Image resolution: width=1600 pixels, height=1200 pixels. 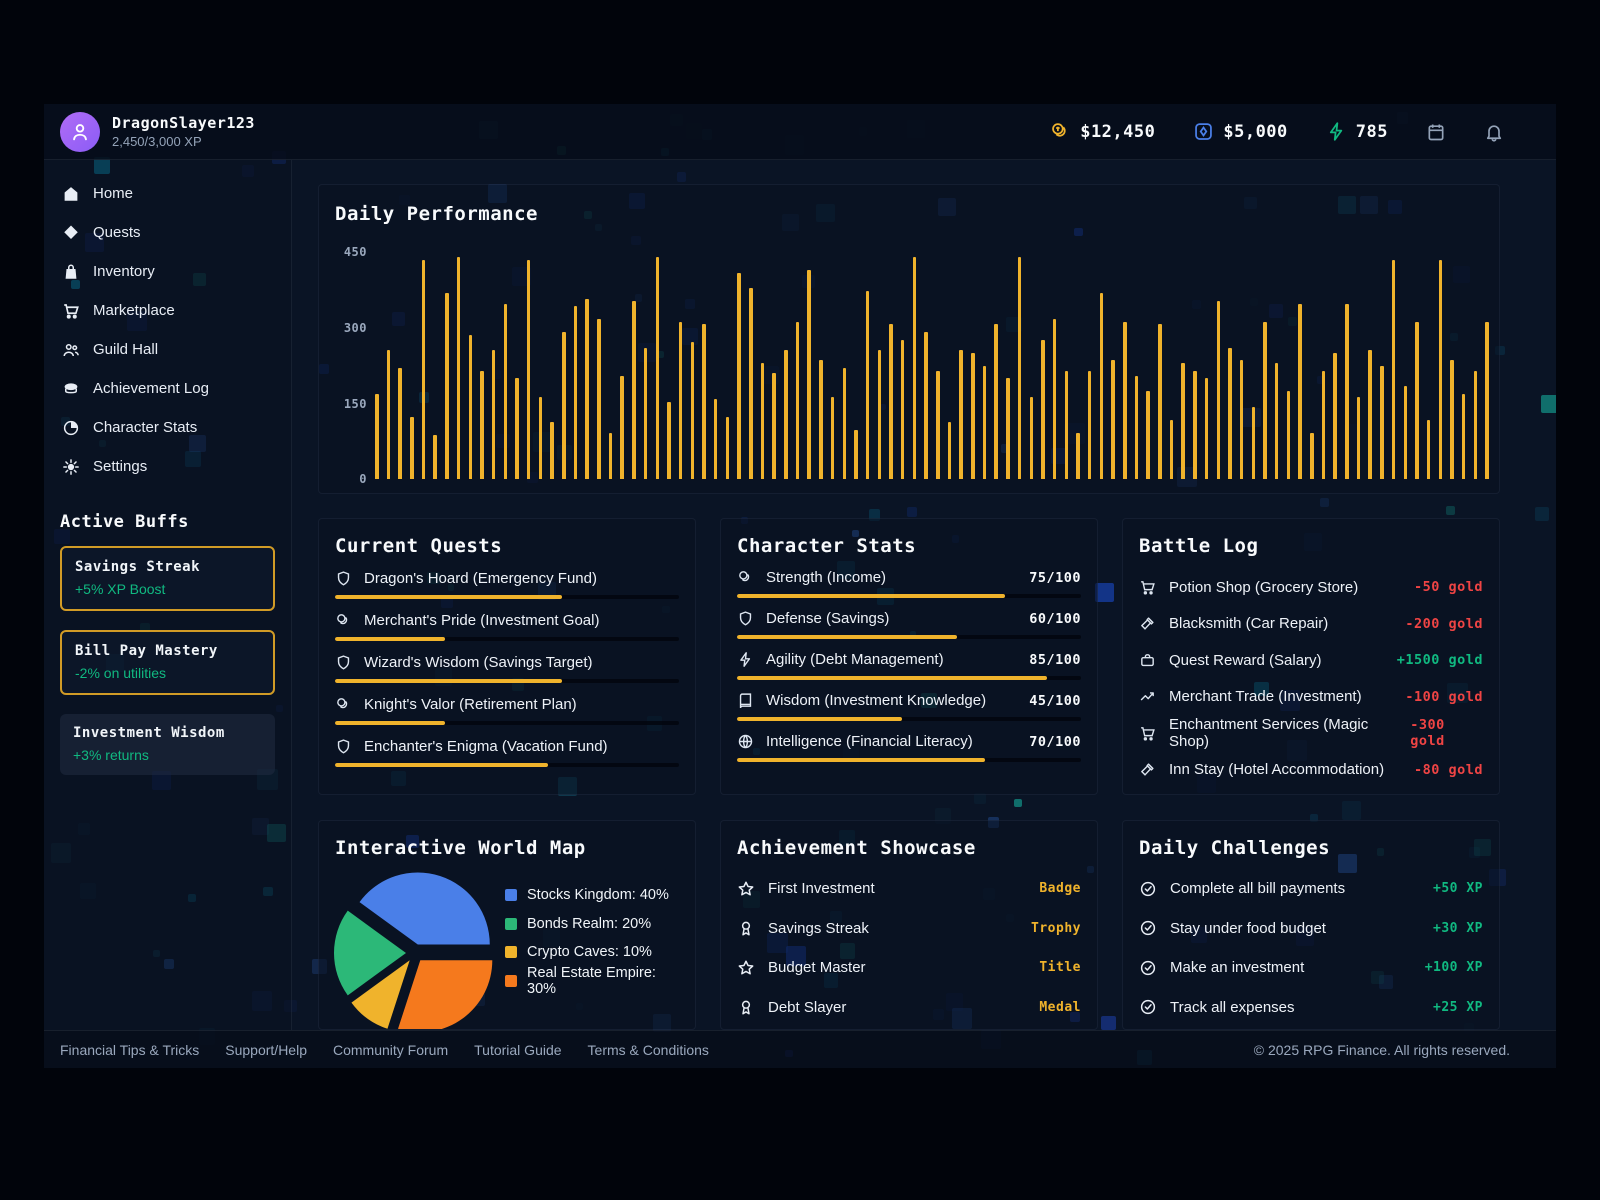 What do you see at coordinates (415, 947) in the screenshot?
I see `portfolio-pie-chart` at bounding box center [415, 947].